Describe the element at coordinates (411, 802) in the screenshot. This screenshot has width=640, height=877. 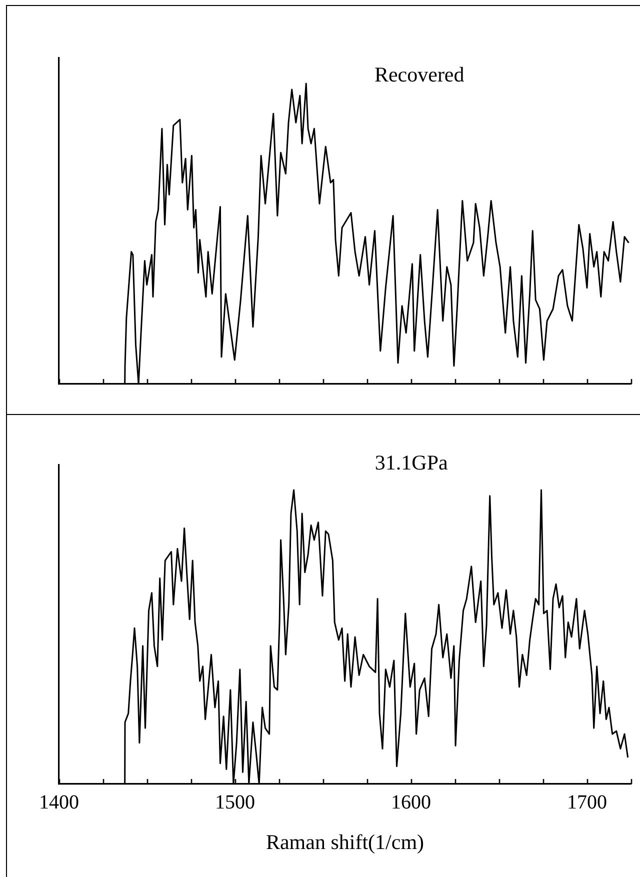
I see `x-tick-label: 1600` at that location.